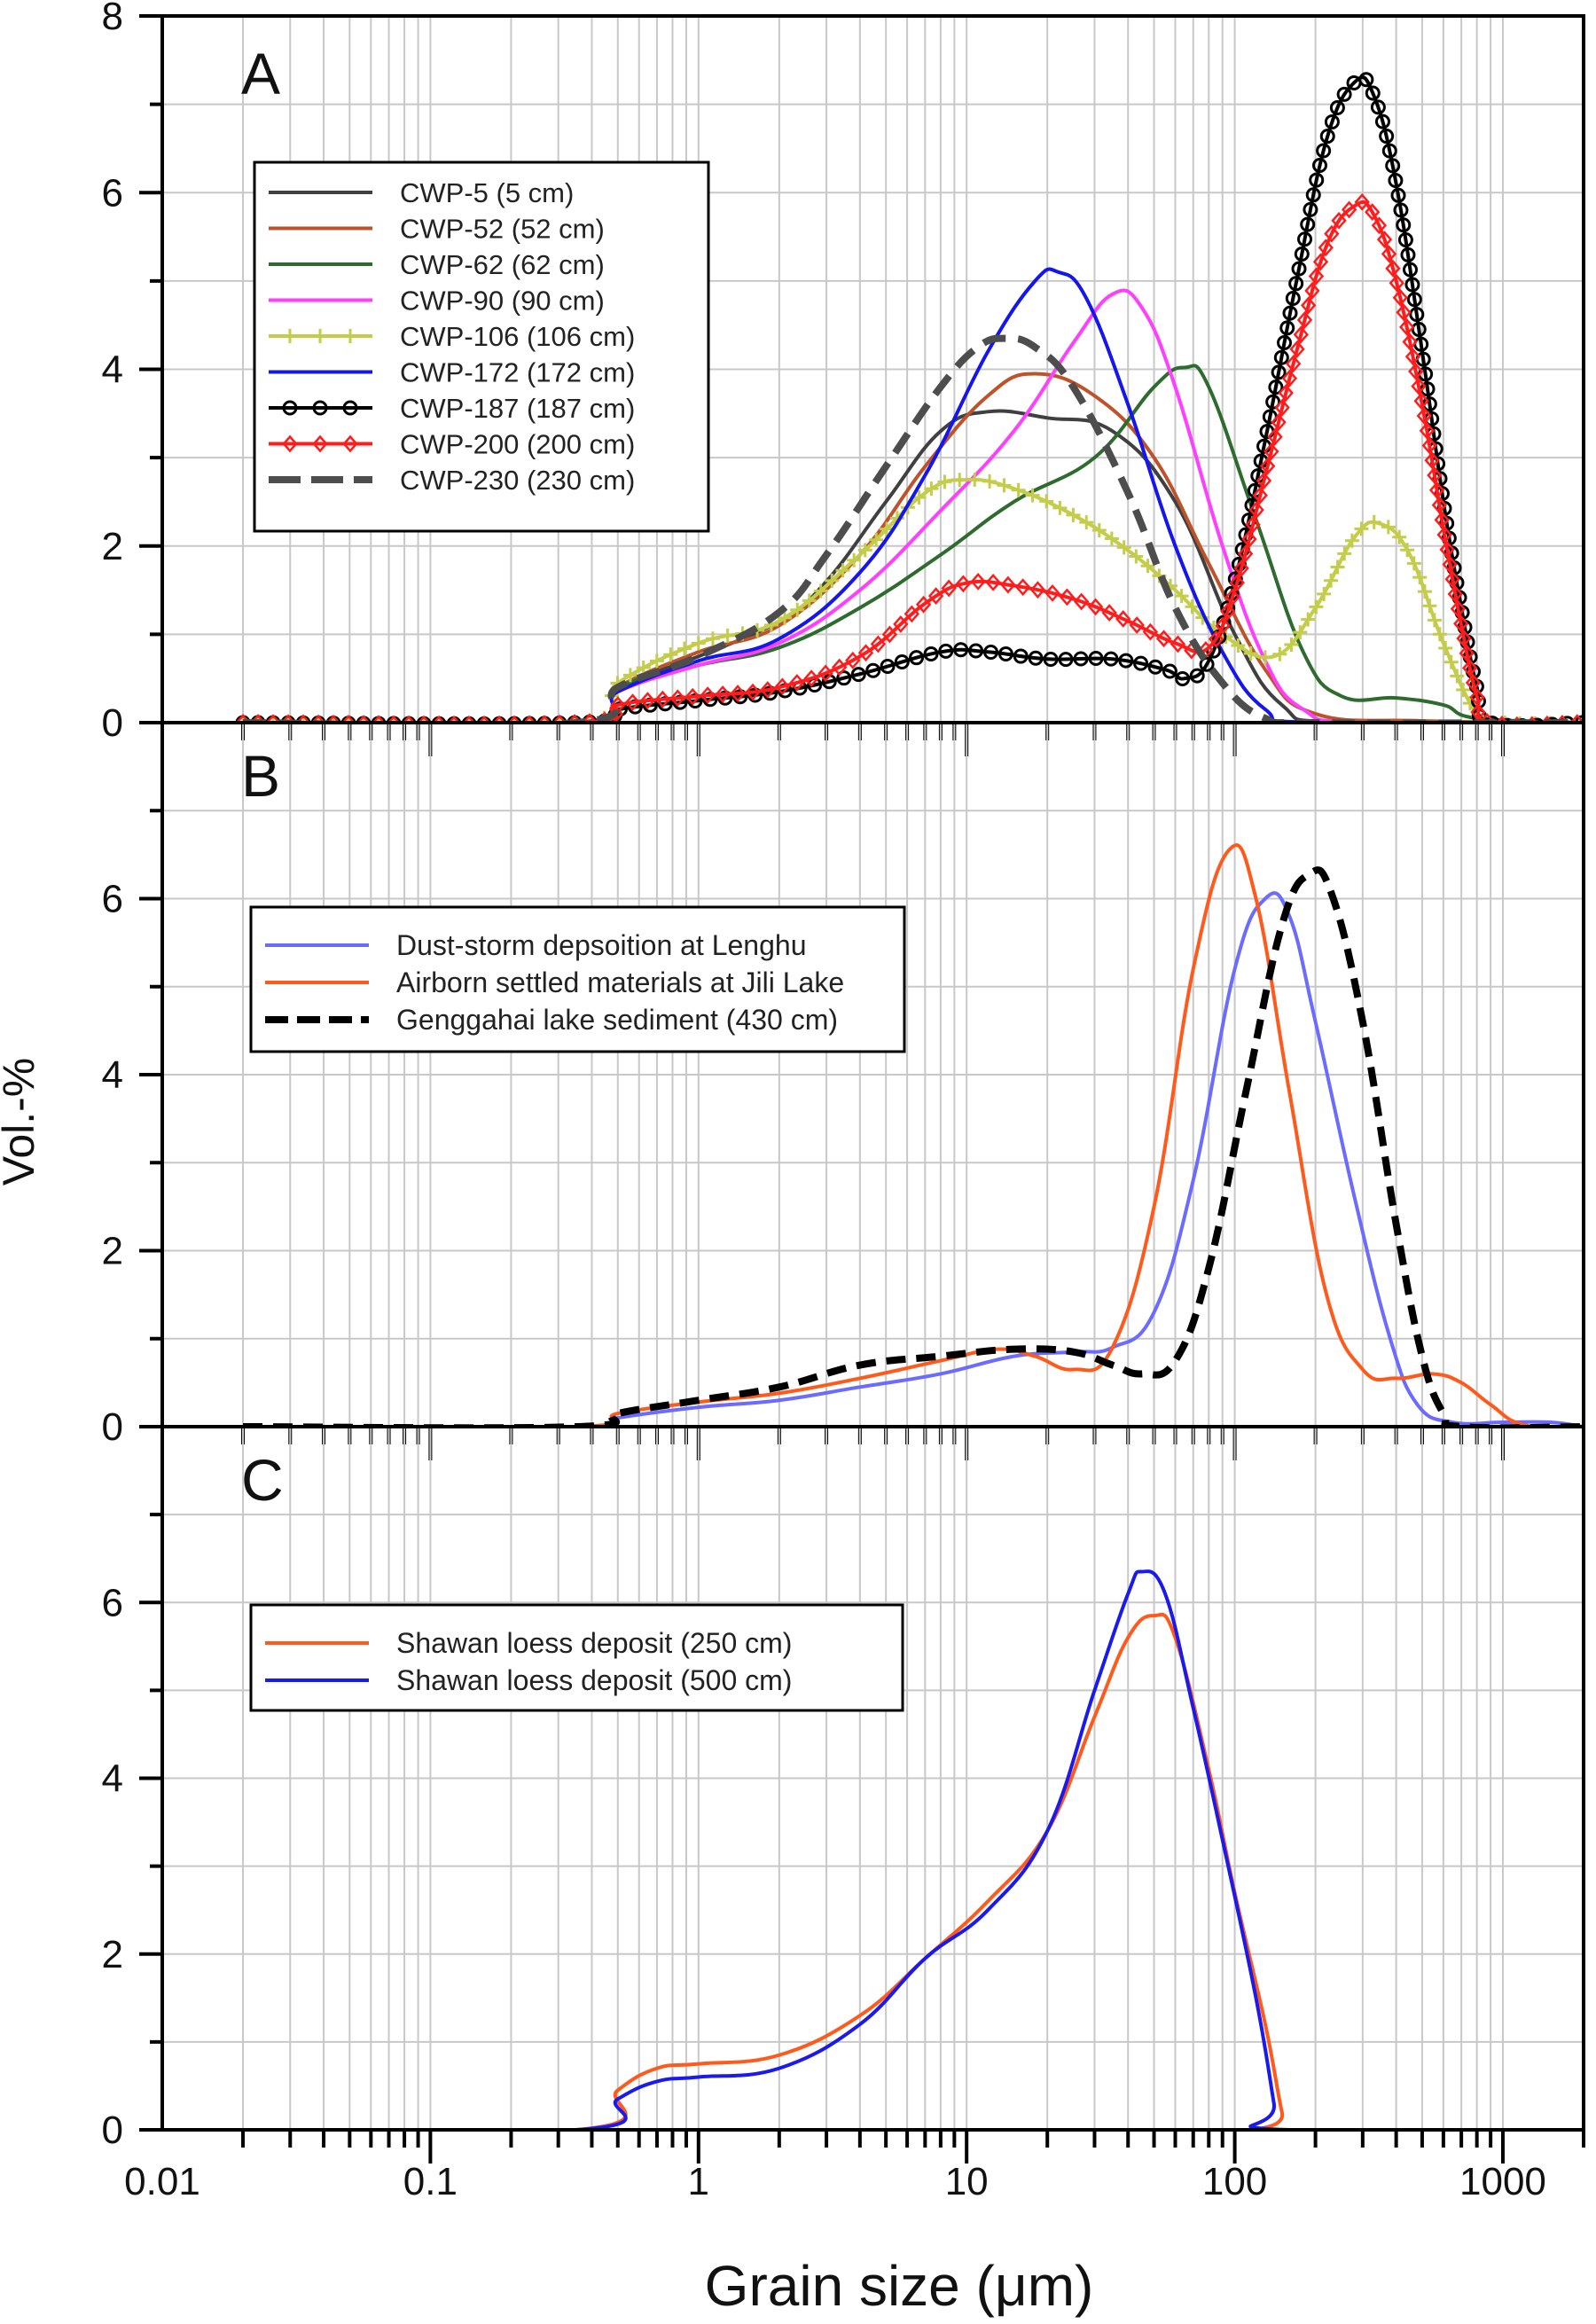 This screenshot has width=1596, height=2324. Describe the element at coordinates (113, 370) in the screenshot. I see `y-tick-label: 4` at that location.